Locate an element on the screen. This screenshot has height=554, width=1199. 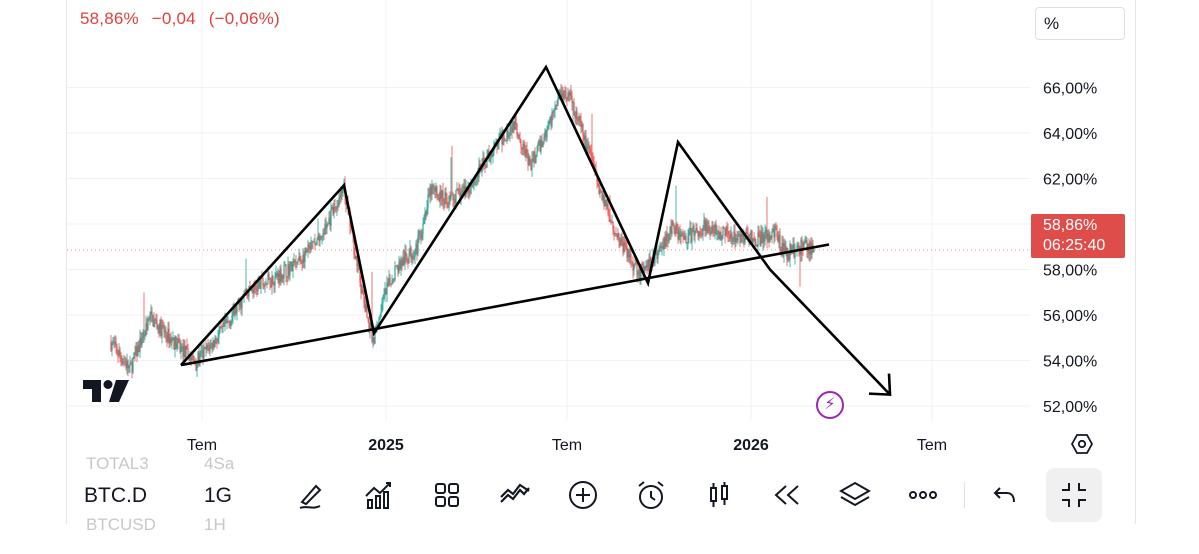
scale-mode-button: % is located at coordinates (1080, 23).